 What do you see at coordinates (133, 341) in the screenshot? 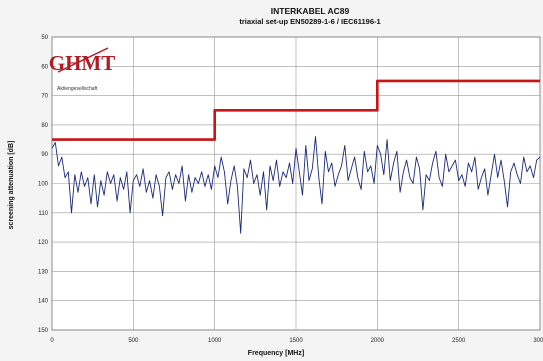
I see `x-tick-label: 500` at bounding box center [133, 341].